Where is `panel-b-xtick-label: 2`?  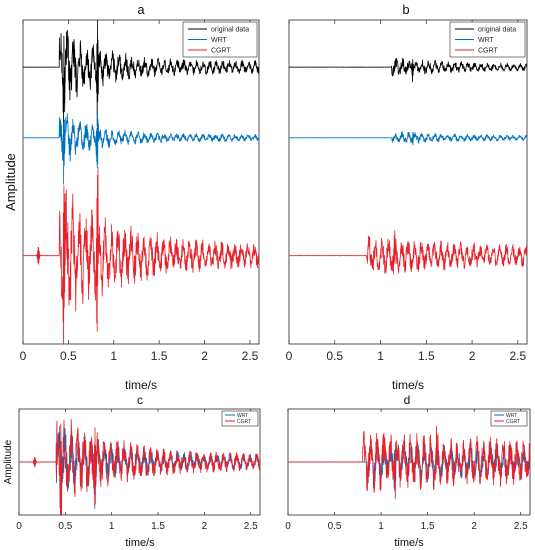 panel-b-xtick-label: 2 is located at coordinates (472, 356).